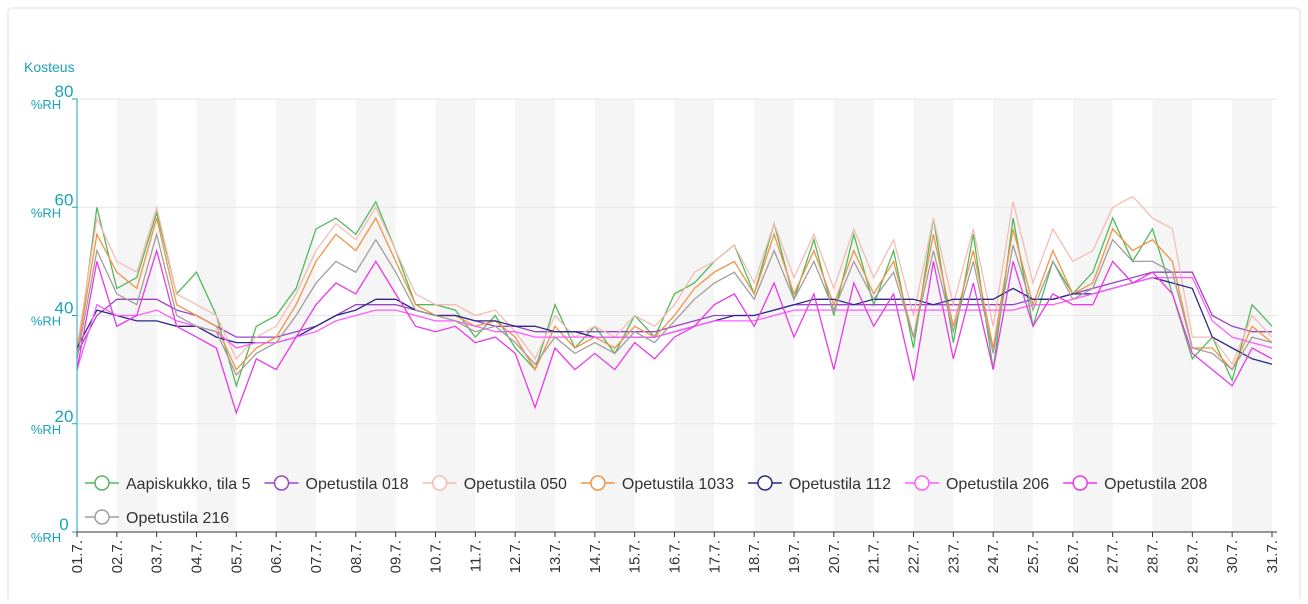 The width and height of the screenshot is (1308, 604). Describe the element at coordinates (316, 556) in the screenshot. I see `x-tick-label: 07.7.` at that location.